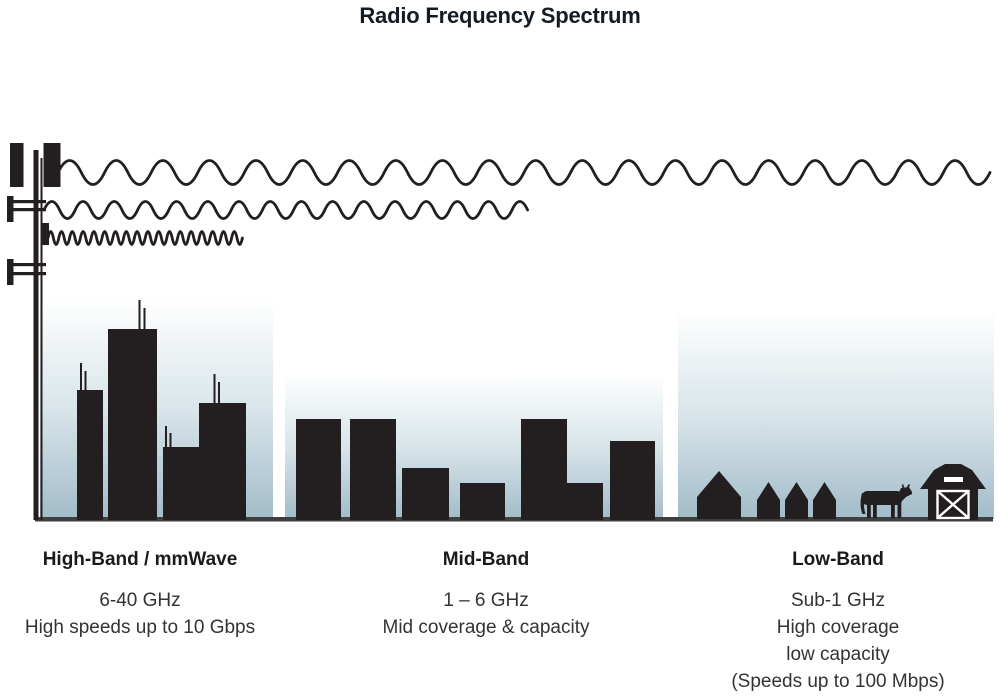  What do you see at coordinates (838, 654) in the screenshot?
I see `band-detail-capacity: low capacity` at bounding box center [838, 654].